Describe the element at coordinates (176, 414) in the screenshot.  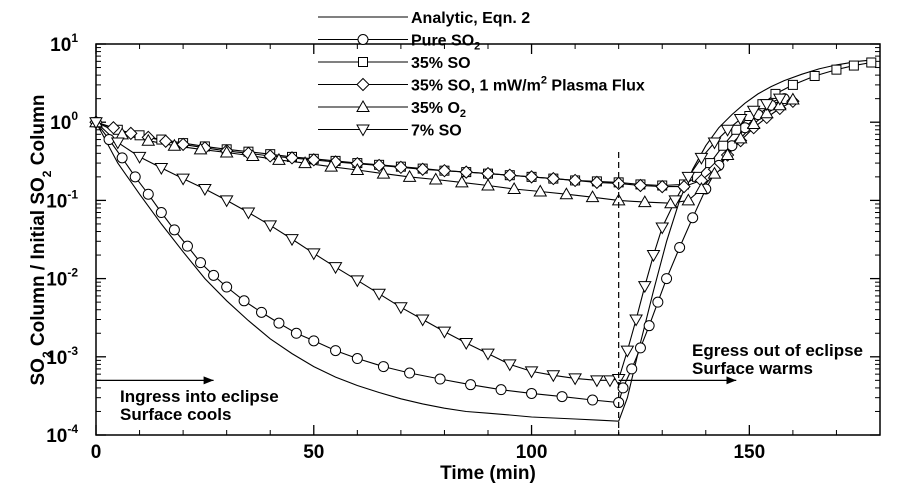
I see `ingress-text-line2: Surface cools` at that location.